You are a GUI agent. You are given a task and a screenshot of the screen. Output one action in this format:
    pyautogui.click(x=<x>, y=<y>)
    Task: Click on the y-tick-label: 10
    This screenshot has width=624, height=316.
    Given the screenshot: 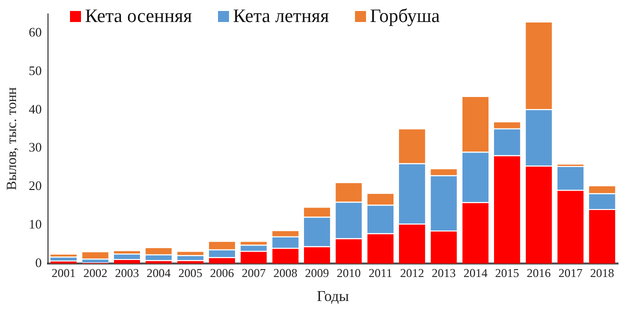 What is the action you would take?
    pyautogui.click(x=35, y=224)
    